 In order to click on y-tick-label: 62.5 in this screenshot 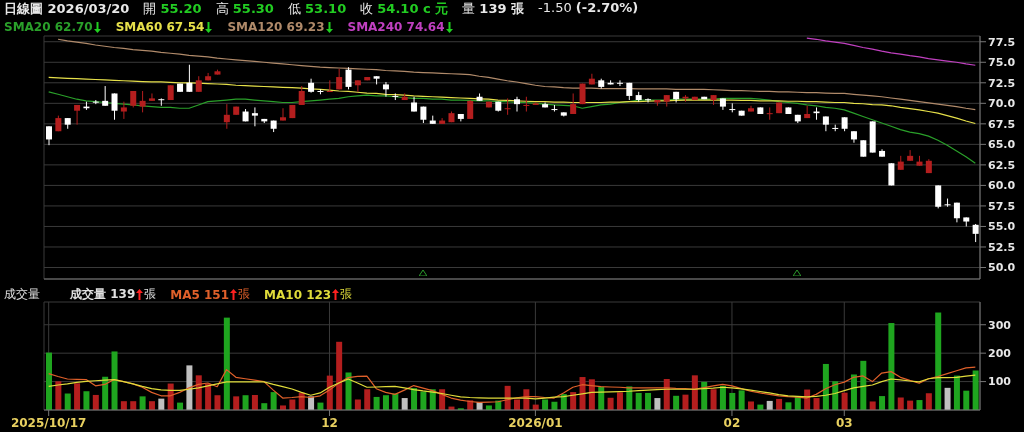, I will do `click(1002, 165)`.